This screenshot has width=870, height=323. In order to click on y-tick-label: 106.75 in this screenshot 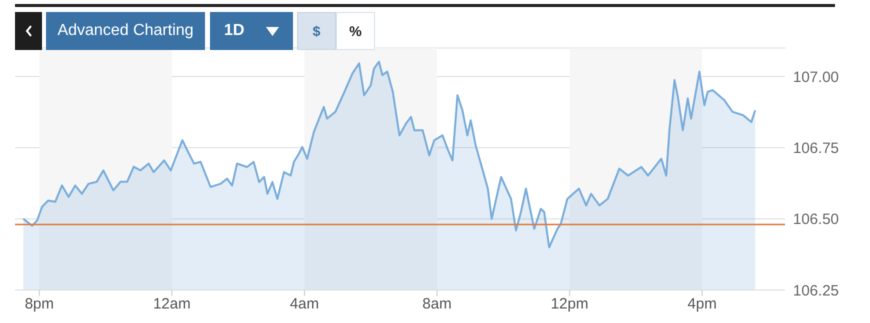, I will do `click(816, 148)`.